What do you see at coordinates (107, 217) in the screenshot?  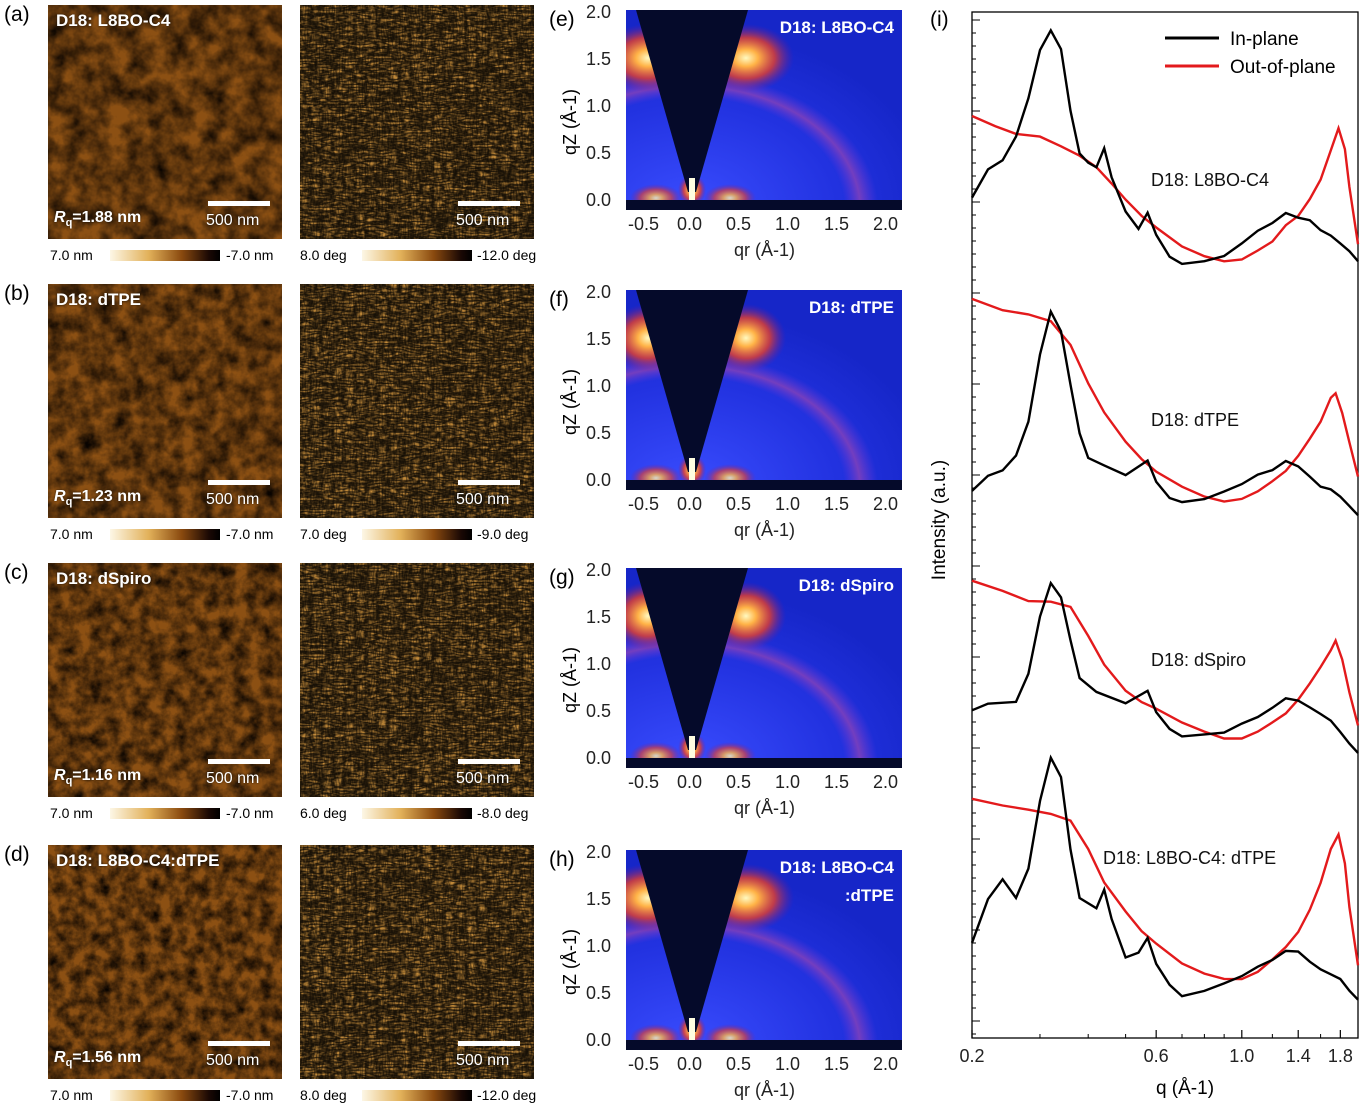 I see `rq-value: =1.88 nm` at bounding box center [107, 217].